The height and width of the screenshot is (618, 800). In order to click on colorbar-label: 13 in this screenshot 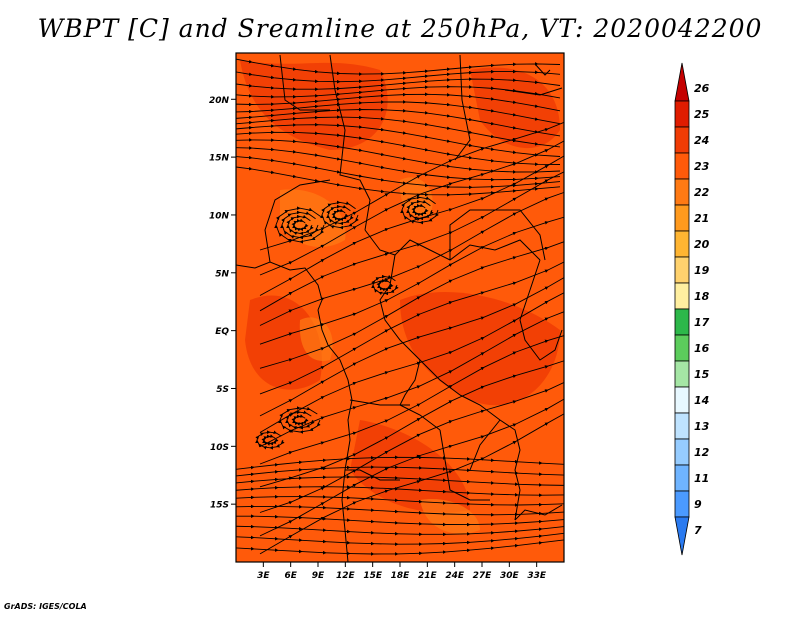, I will do `click(702, 426)`.